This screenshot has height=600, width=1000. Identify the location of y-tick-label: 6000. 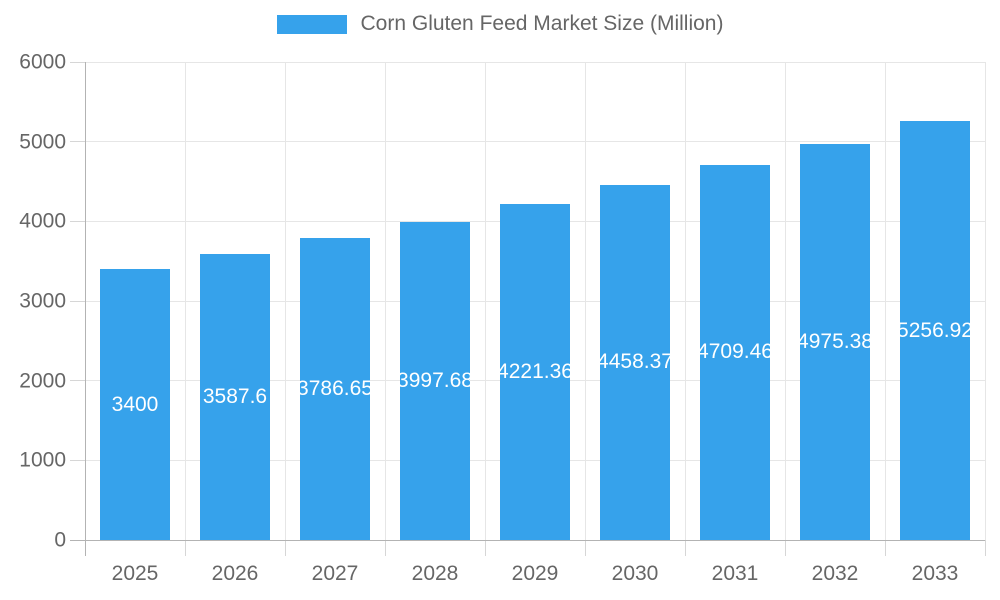
(42, 62).